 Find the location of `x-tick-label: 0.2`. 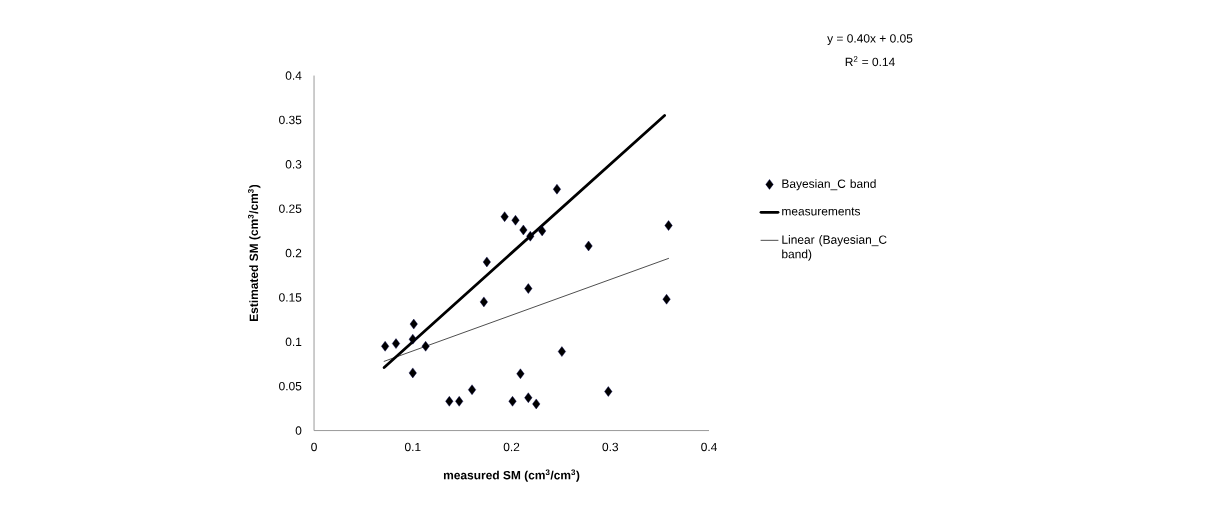

x-tick-label: 0.2 is located at coordinates (511, 447).